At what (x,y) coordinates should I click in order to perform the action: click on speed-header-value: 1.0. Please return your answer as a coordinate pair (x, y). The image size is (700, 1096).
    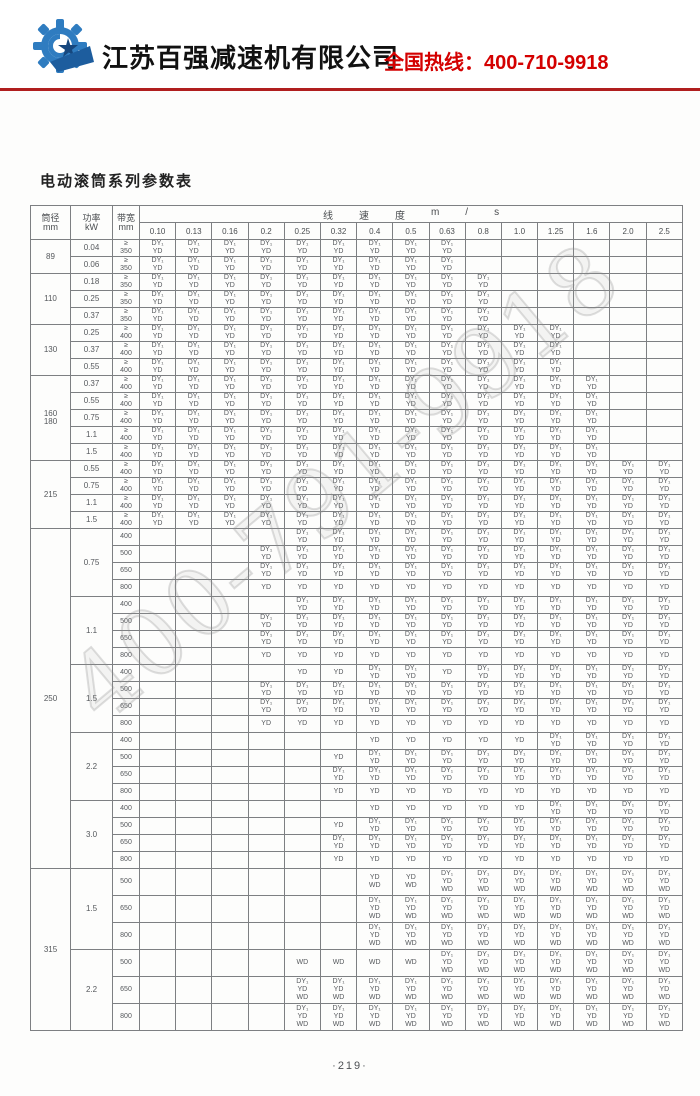
    Looking at the image, I should click on (519, 231).